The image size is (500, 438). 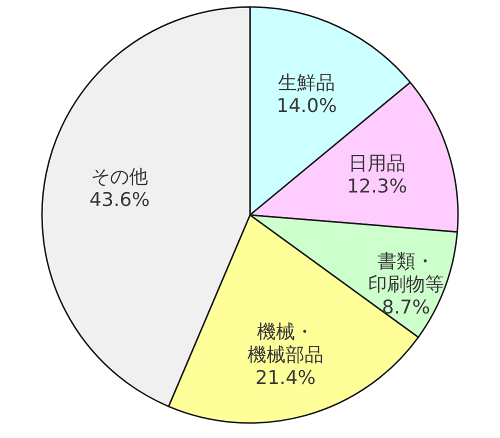 I want to click on slice-label: 生鮮品, so click(x=307, y=83).